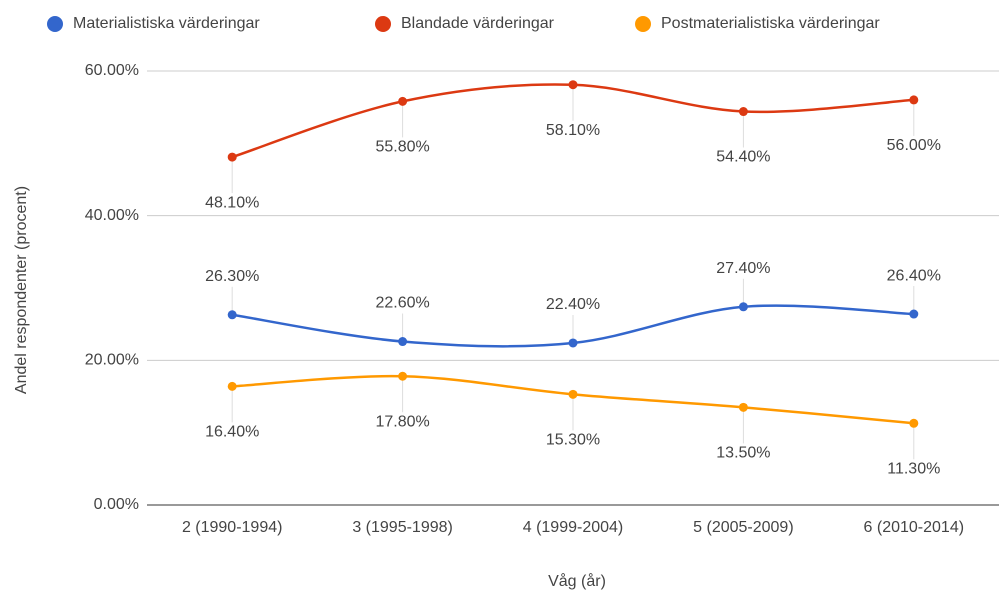 Image resolution: width=999 pixels, height=600 pixels. I want to click on data-label: 26.30%, so click(232, 276).